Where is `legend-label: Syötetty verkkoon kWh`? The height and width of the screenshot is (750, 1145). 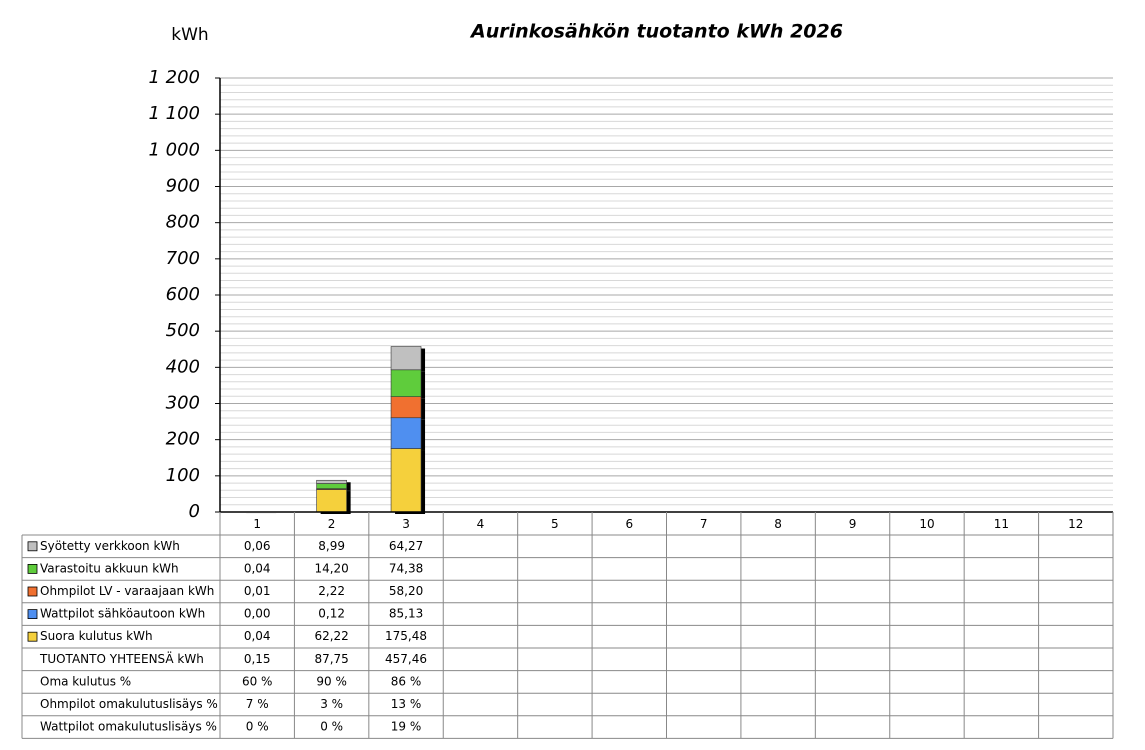 legend-label: Syötetty verkkoon kWh is located at coordinates (110, 546).